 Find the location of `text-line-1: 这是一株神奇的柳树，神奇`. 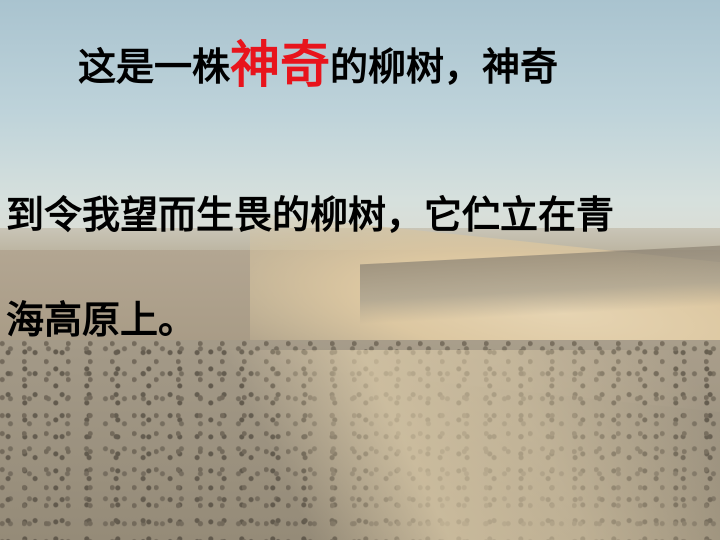

text-line-1: 这是一株神奇的柳树，神奇 is located at coordinates (318, 65).